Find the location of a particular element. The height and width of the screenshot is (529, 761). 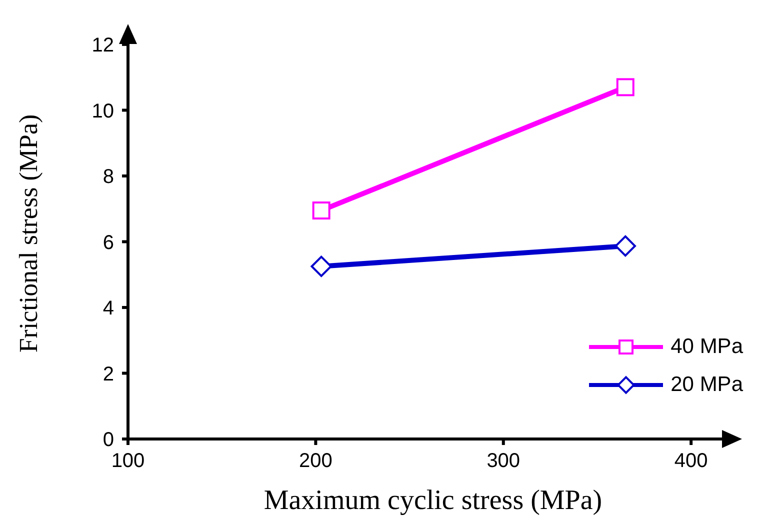

x-axis-title: Maximum cyclic stress (MPa) is located at coordinates (433, 500).